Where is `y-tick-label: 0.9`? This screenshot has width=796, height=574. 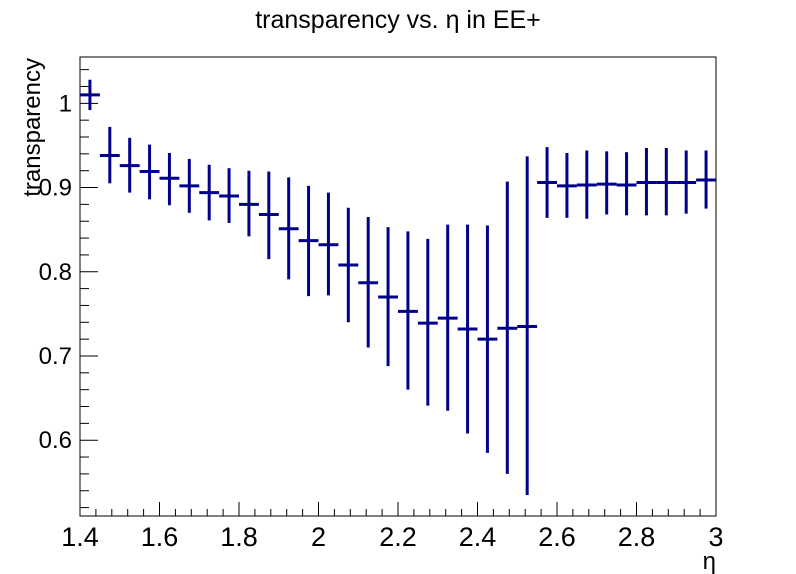 y-tick-label: 0.9 is located at coordinates (55, 188).